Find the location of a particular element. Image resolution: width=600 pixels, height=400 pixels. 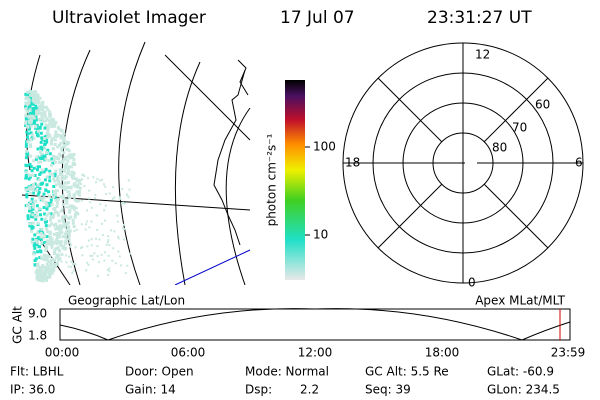

altitude-curve is located at coordinates (315, 324).